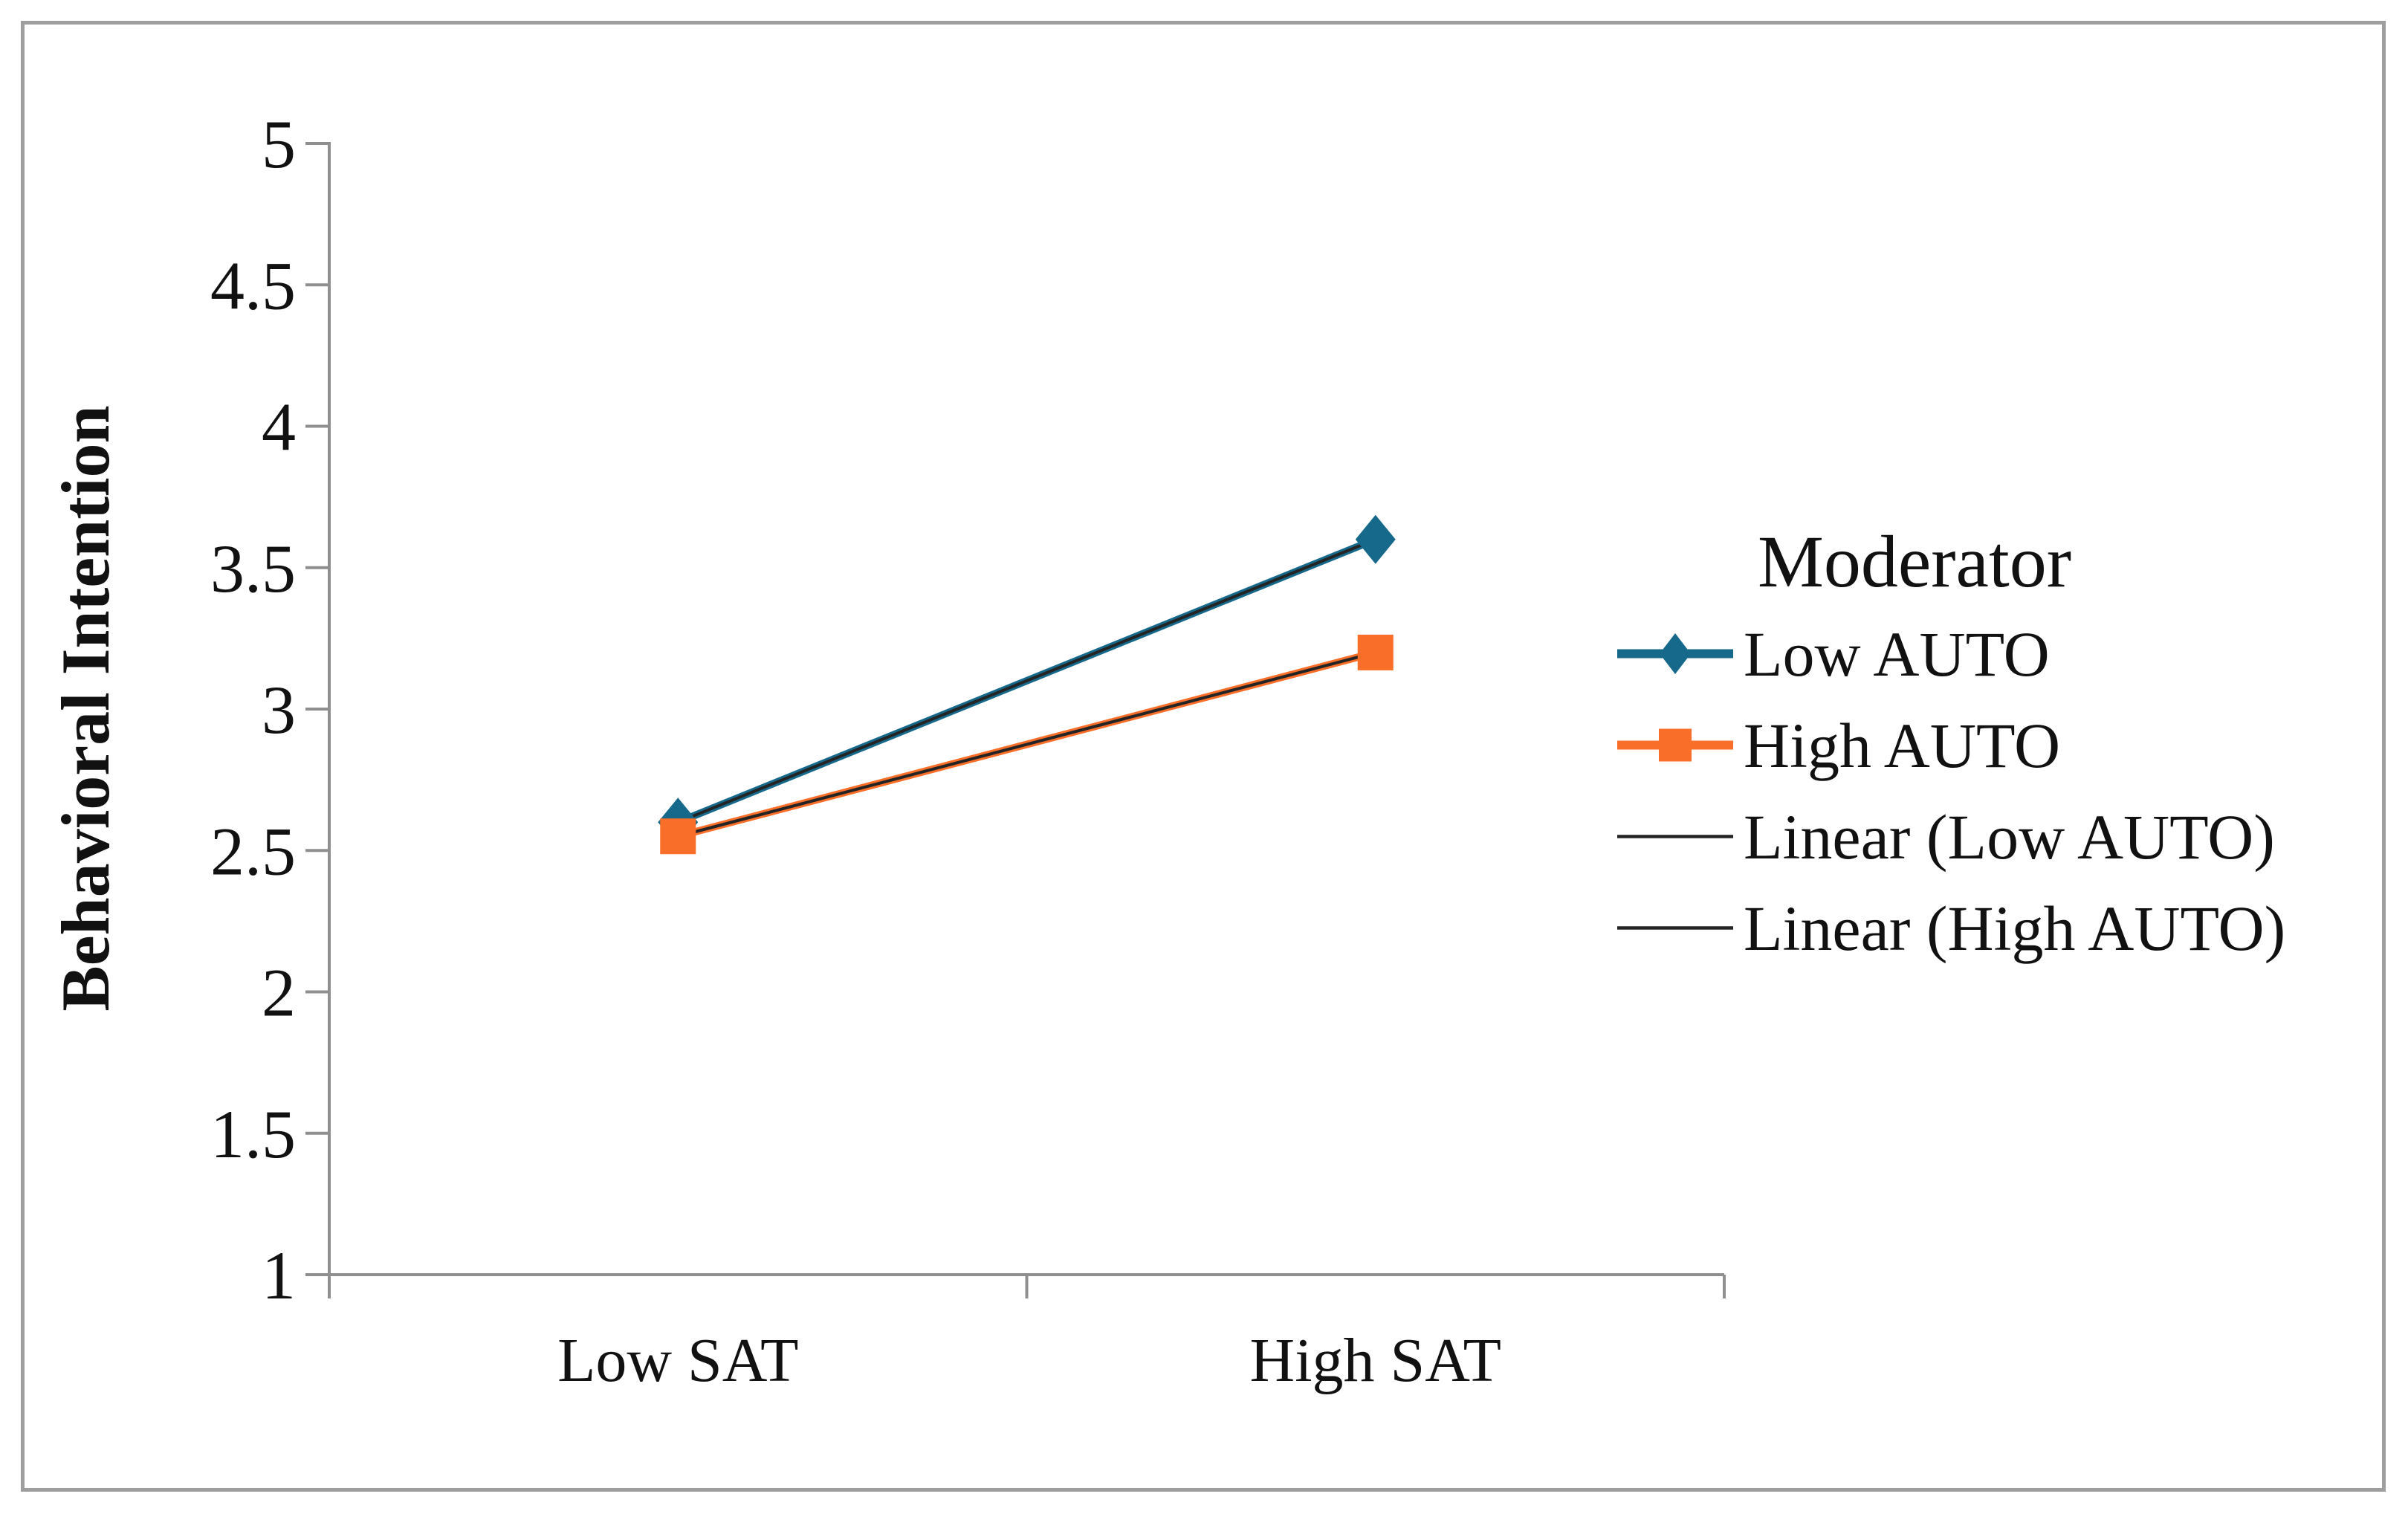 The height and width of the screenshot is (1514, 2408). I want to click on legend-entry-high-auto: High AUTO, so click(1951, 745).